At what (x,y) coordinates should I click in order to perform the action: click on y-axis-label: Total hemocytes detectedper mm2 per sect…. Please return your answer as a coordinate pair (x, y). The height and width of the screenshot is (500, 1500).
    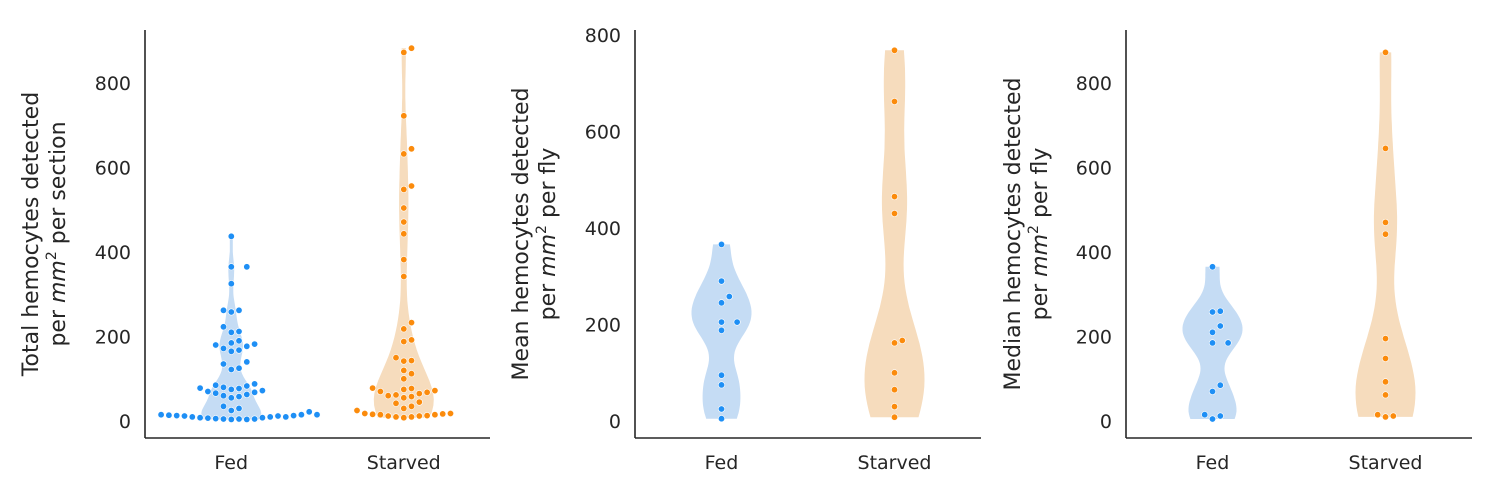
    Looking at the image, I should click on (45, 234).